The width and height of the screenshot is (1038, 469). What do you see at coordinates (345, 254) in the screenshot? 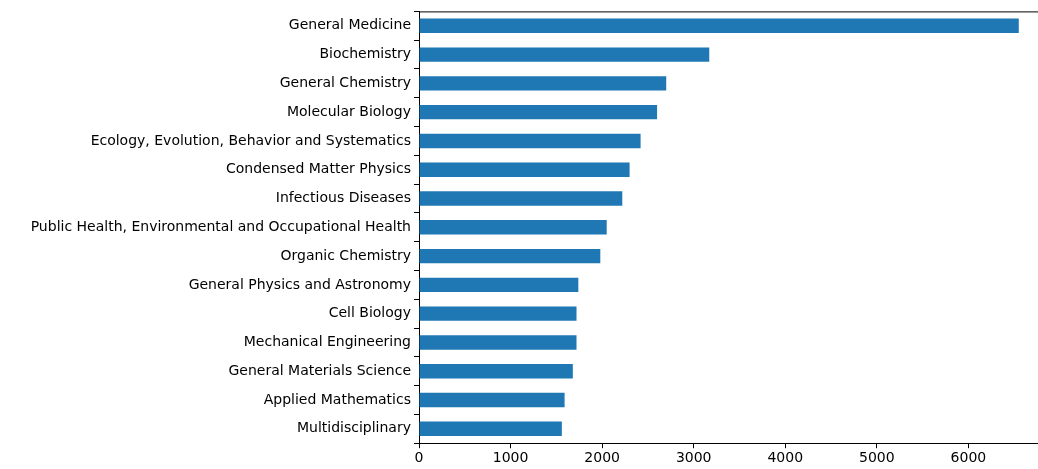
I see `y-tick-label: Organic Chemistry` at bounding box center [345, 254].